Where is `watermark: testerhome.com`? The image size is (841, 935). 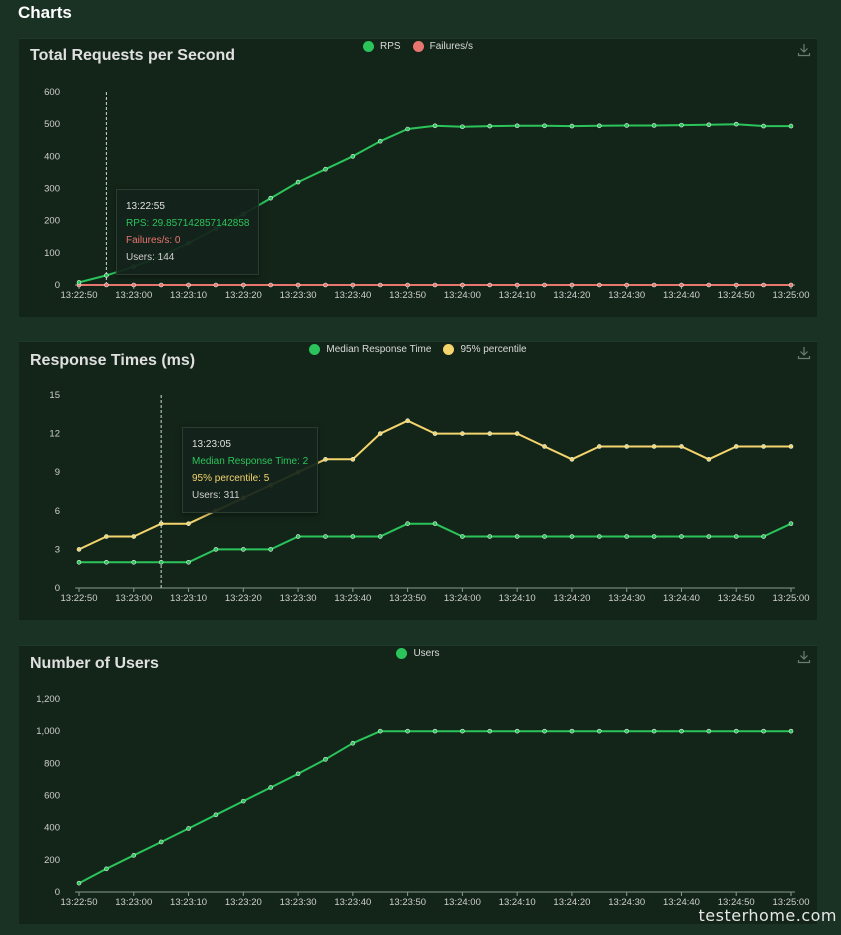 watermark: testerhome.com is located at coordinates (767, 915).